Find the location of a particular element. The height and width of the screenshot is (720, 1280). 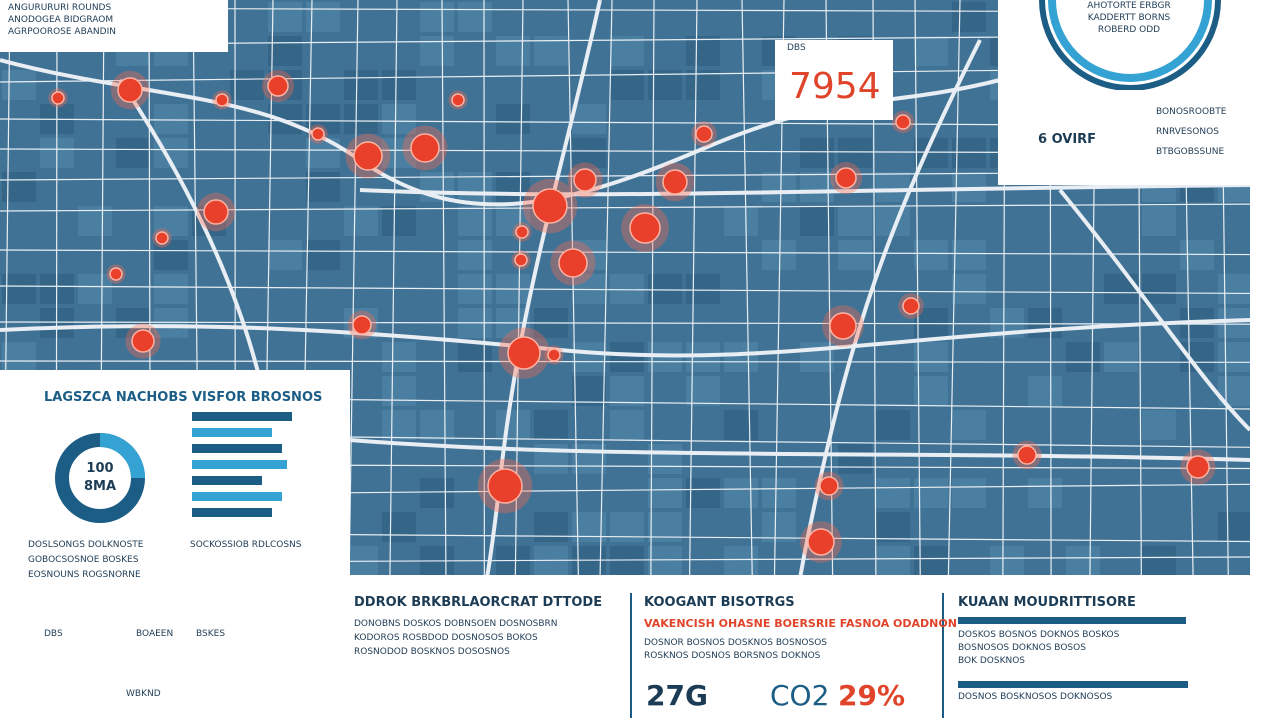

bars-title: VISFOR BROSNOS is located at coordinates (257, 397).